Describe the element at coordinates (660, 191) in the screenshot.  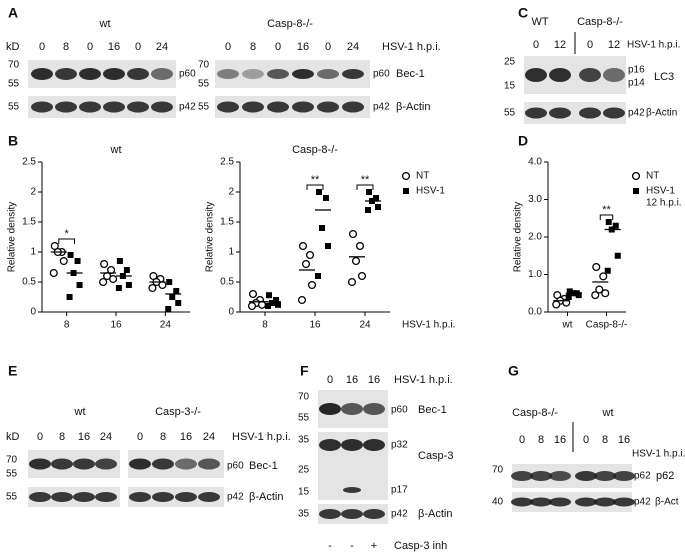
I see `legend-label: HSV-1` at that location.